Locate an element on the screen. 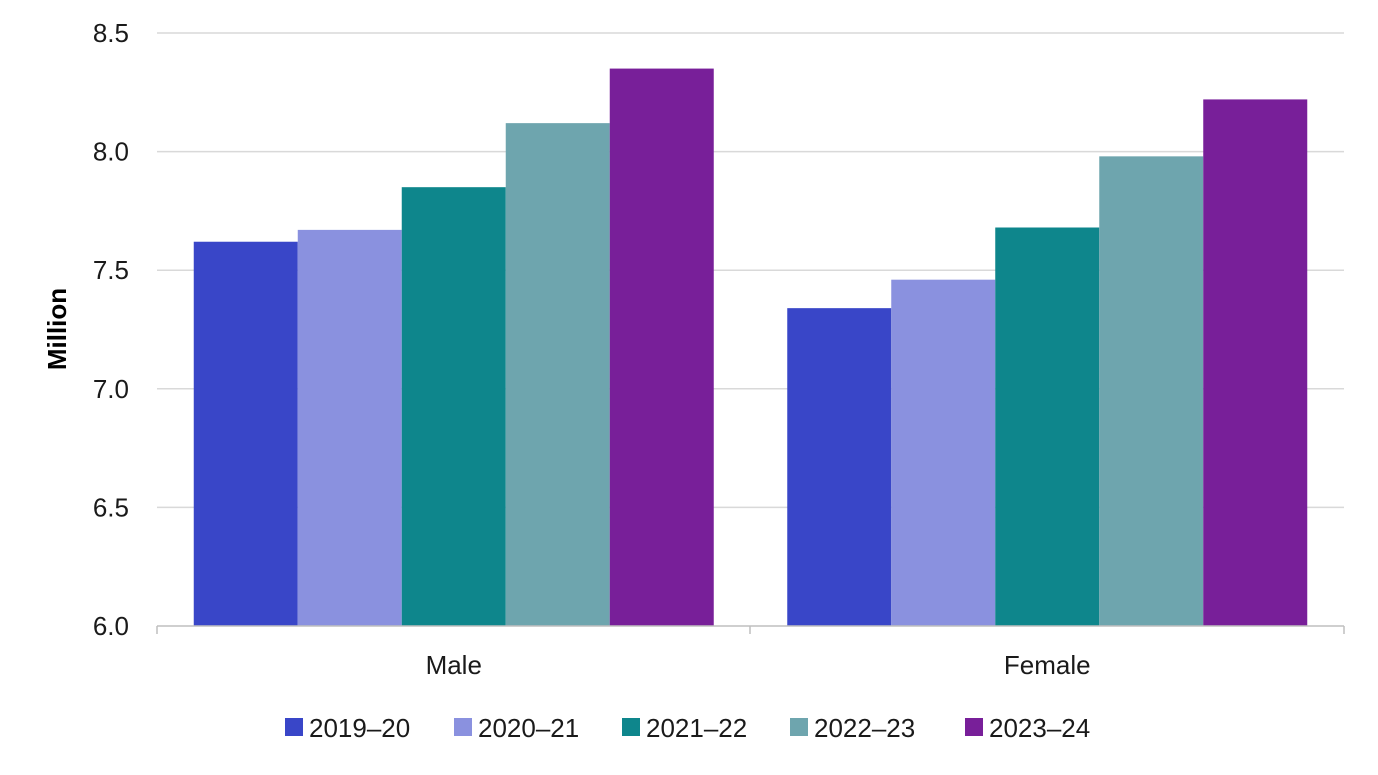 This screenshot has height=775, width=1378. x-category-labels: Male Female is located at coordinates (758, 665).